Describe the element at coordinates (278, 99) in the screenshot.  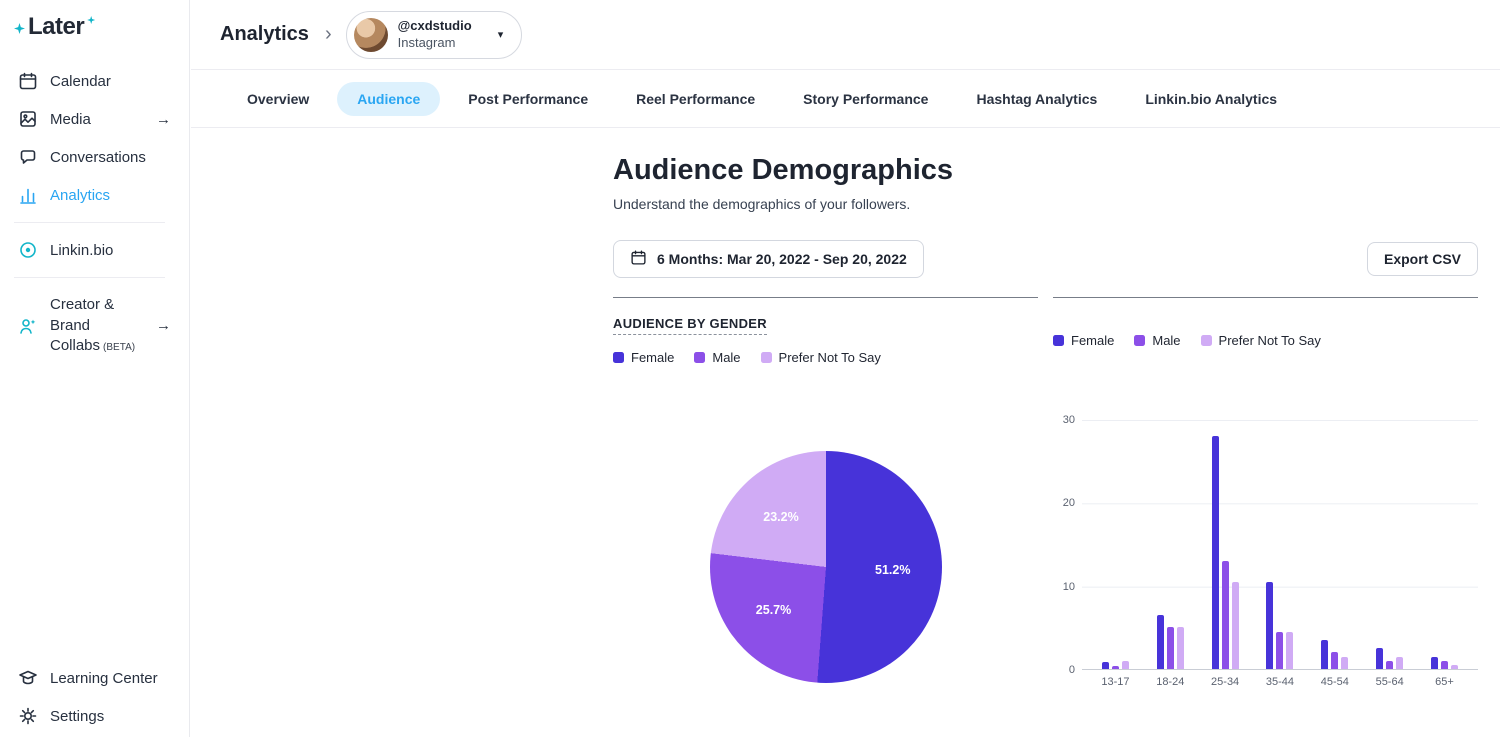
I see `tab-overview: Overview` at that location.